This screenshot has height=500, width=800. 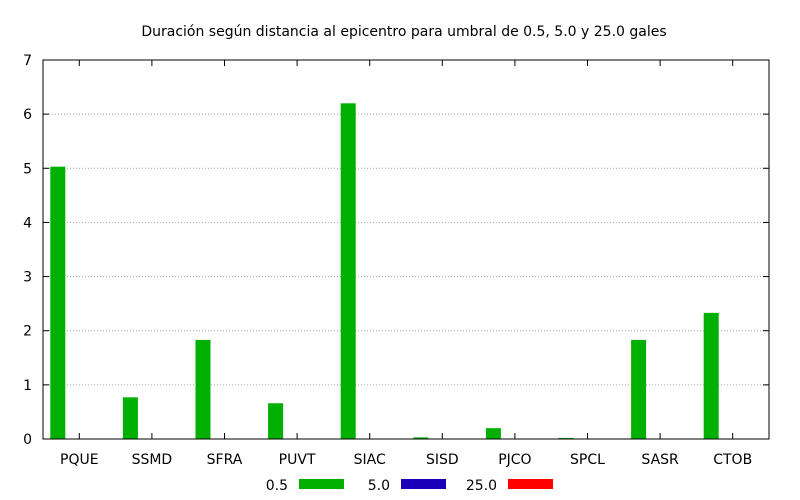 I want to click on y-tick-label: 0, so click(x=27, y=440).